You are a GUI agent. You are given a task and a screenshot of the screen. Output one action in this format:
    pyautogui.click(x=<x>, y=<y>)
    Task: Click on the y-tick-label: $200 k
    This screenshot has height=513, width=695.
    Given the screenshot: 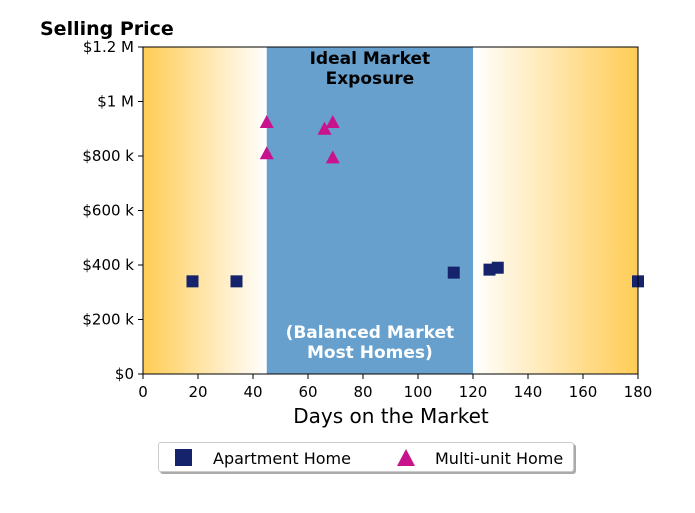 What is the action you would take?
    pyautogui.click(x=108, y=320)
    